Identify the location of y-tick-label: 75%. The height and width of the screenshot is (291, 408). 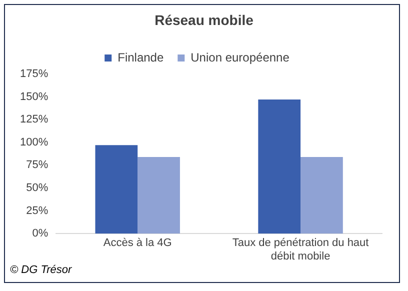
(37, 165).